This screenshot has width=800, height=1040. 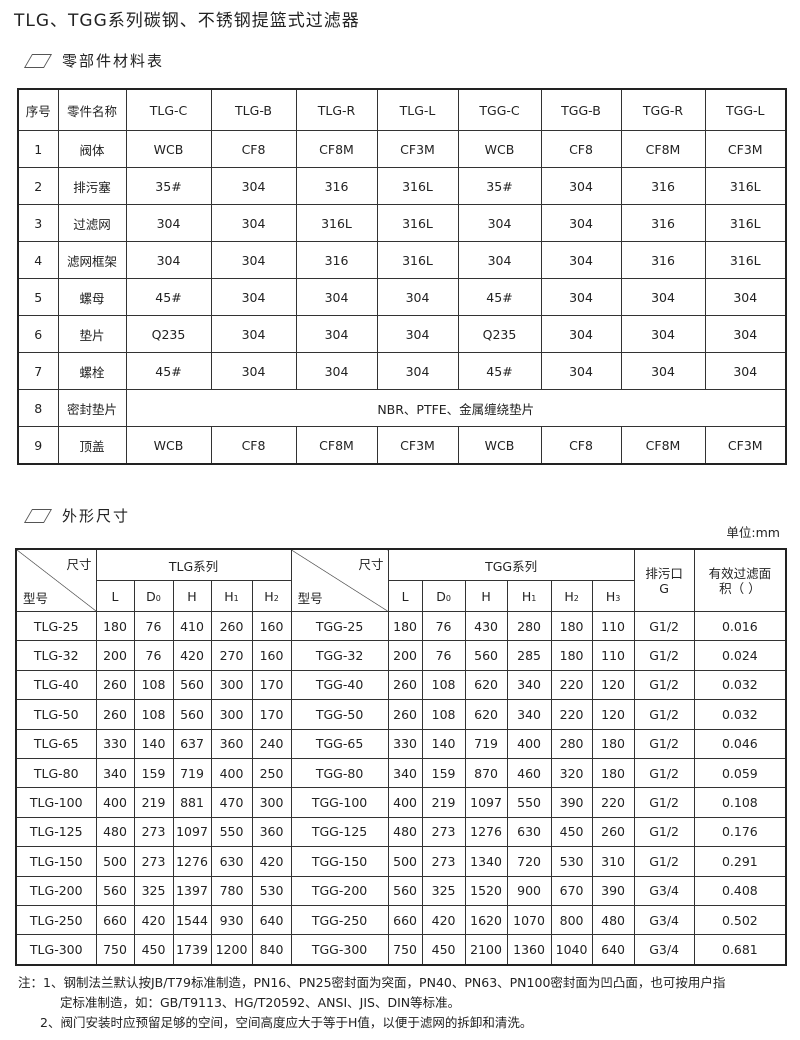 I want to click on table-cell: TGG-80, so click(x=339, y=773).